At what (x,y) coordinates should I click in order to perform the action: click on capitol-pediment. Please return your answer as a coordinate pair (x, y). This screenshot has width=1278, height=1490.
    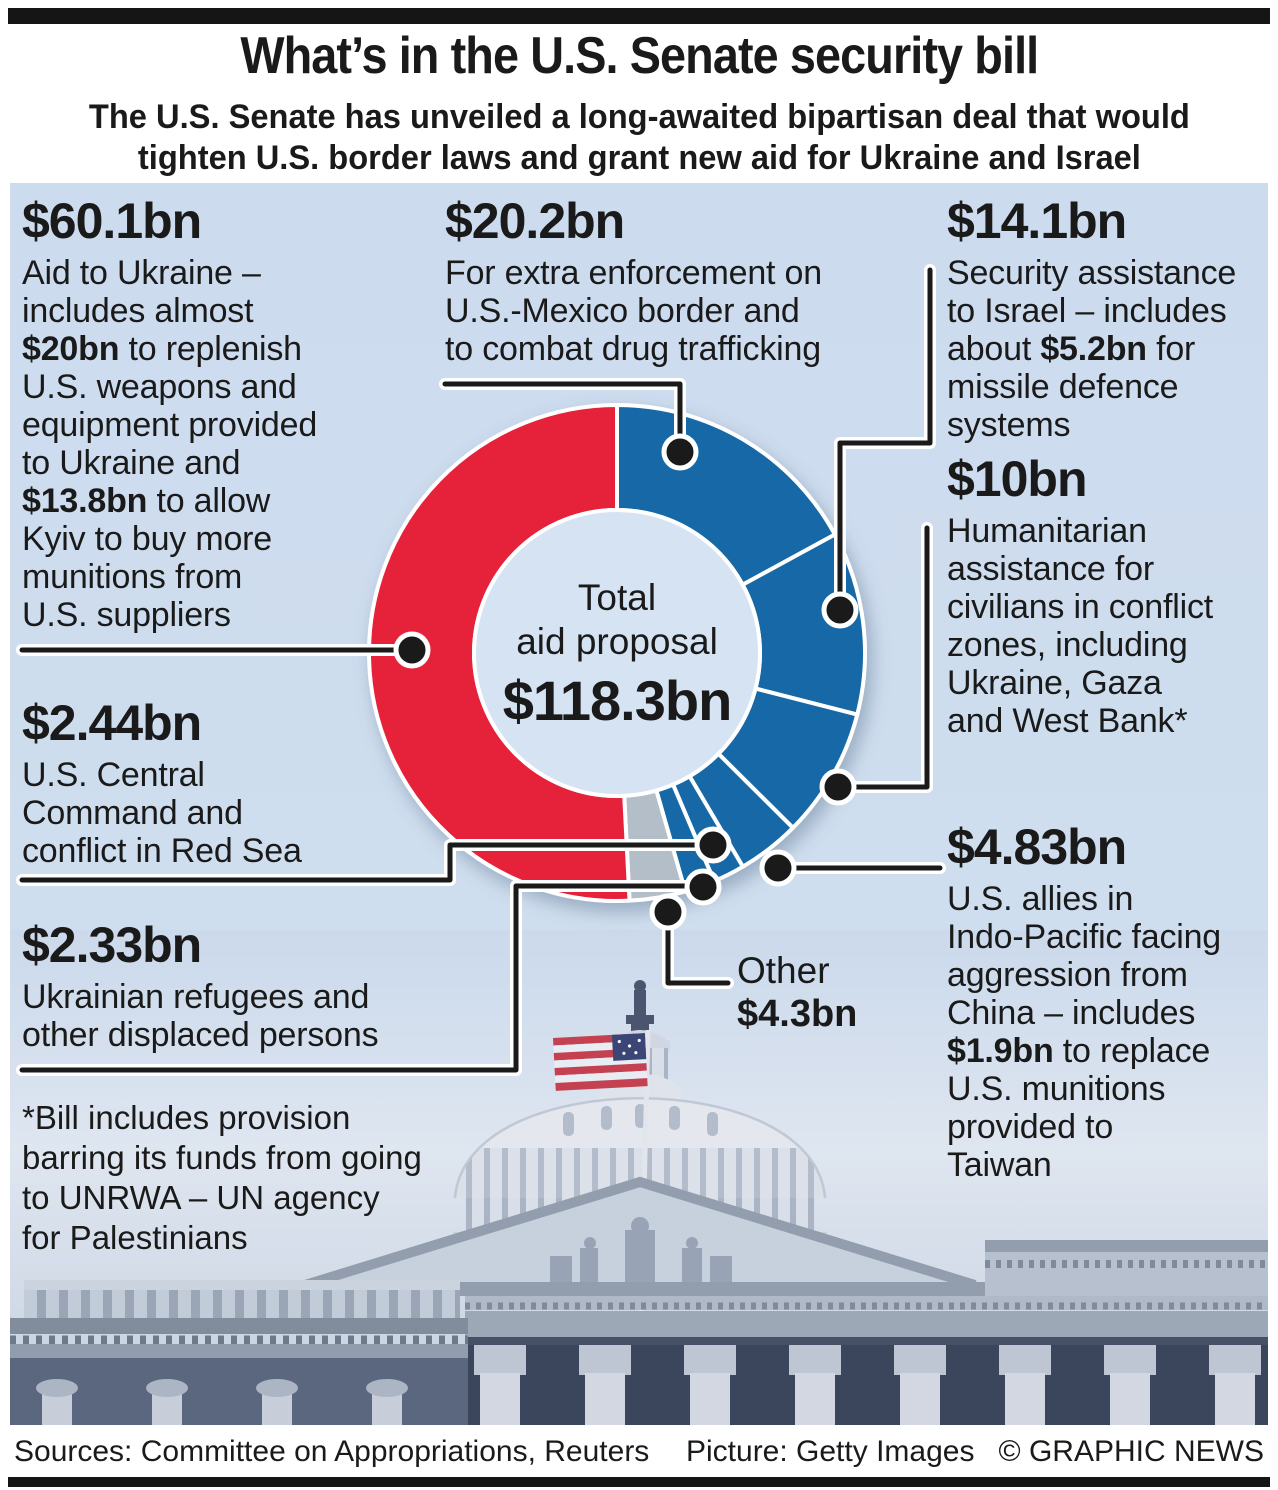
    Looking at the image, I should click on (640, 1236).